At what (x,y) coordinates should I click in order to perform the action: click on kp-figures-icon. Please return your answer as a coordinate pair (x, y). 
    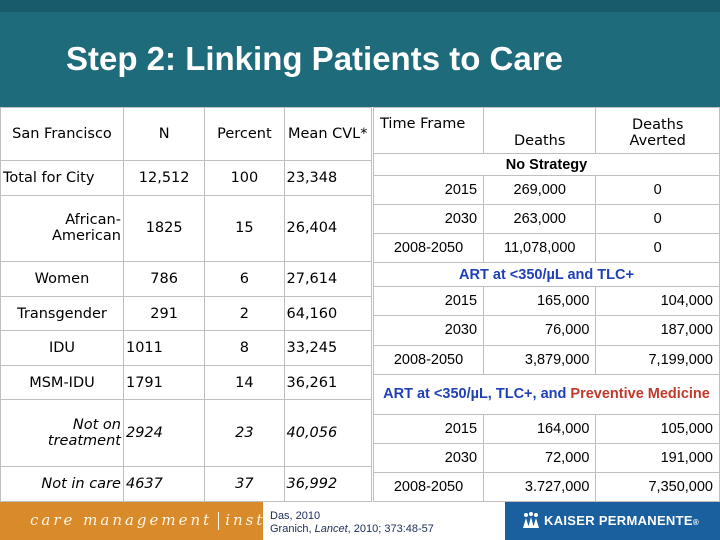
    Looking at the image, I should click on (531, 520).